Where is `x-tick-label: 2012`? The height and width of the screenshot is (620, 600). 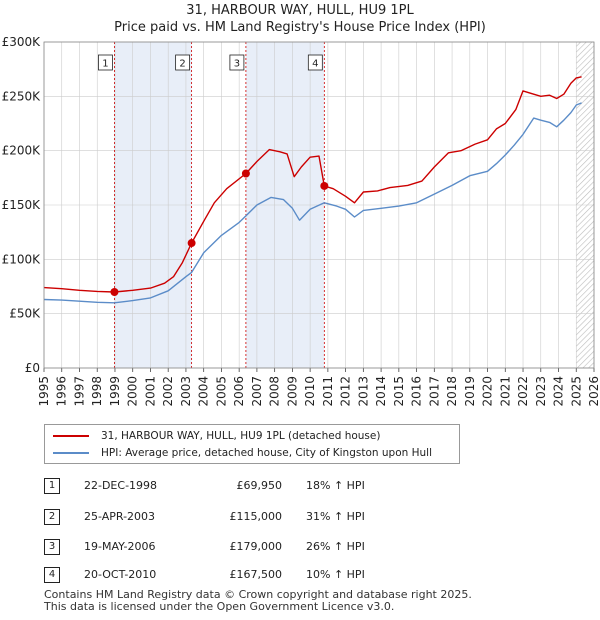 x-tick-label: 2012 is located at coordinates (346, 391).